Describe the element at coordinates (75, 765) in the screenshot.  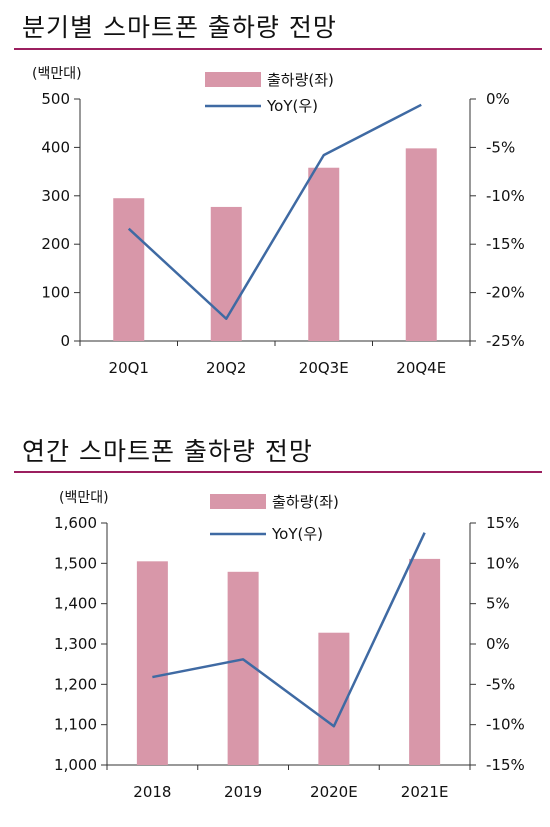
I see `y-tick-label-left: 1,000` at that location.